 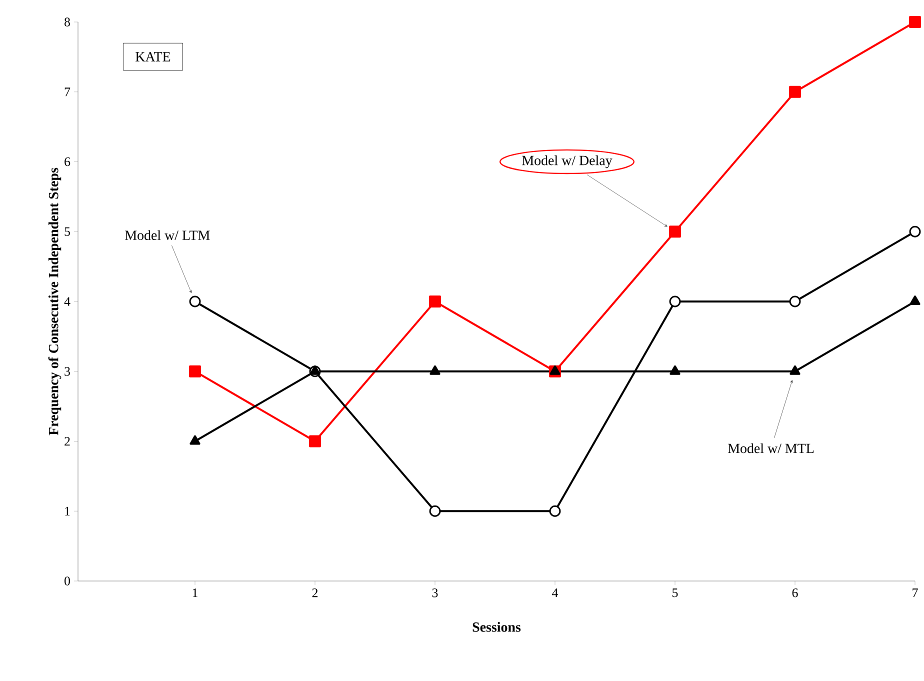 What do you see at coordinates (67, 92) in the screenshot?
I see `y-tick-label: 7` at bounding box center [67, 92].